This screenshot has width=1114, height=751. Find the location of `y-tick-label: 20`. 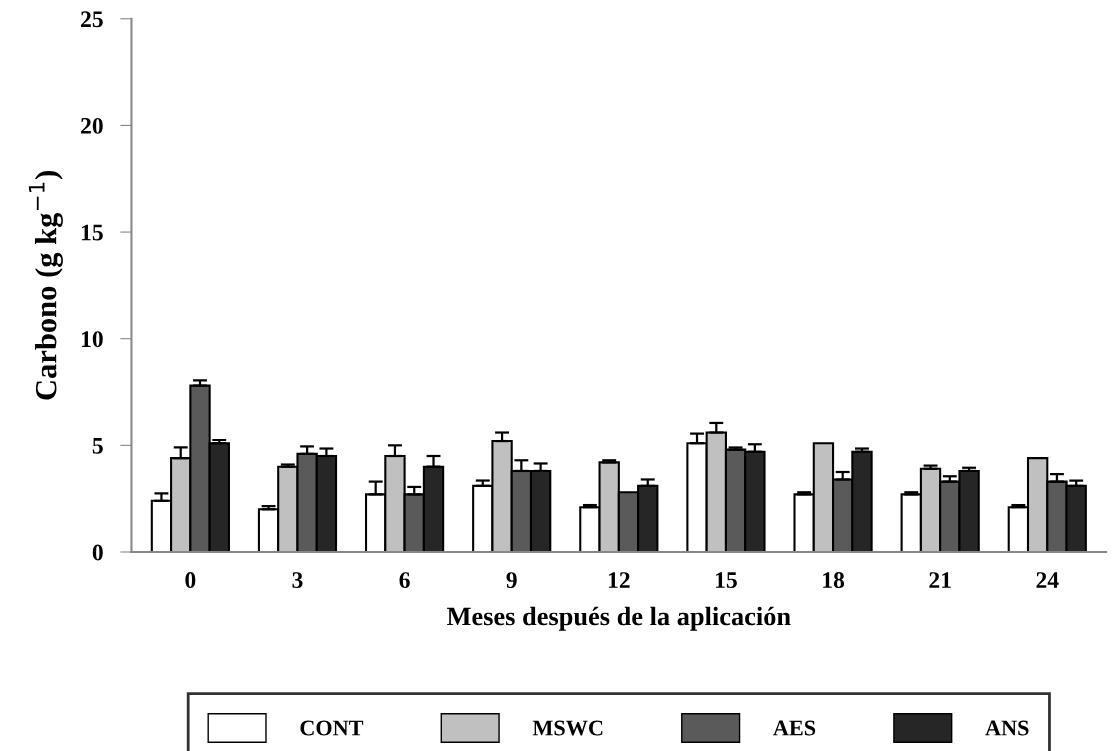

y-tick-label: 20 is located at coordinates (92, 125).